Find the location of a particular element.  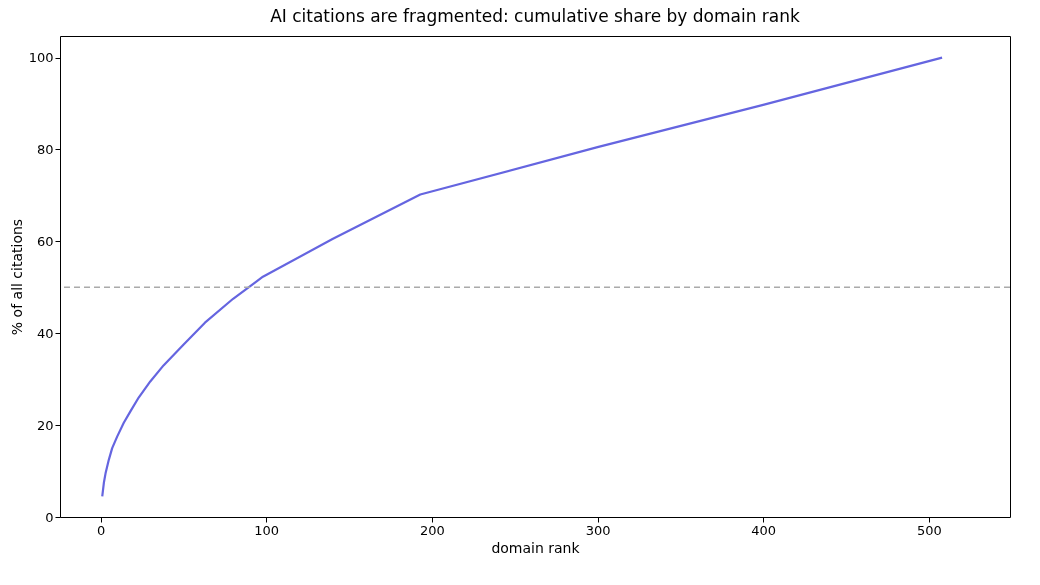

x-axis-title: domain rank is located at coordinates (536, 547).